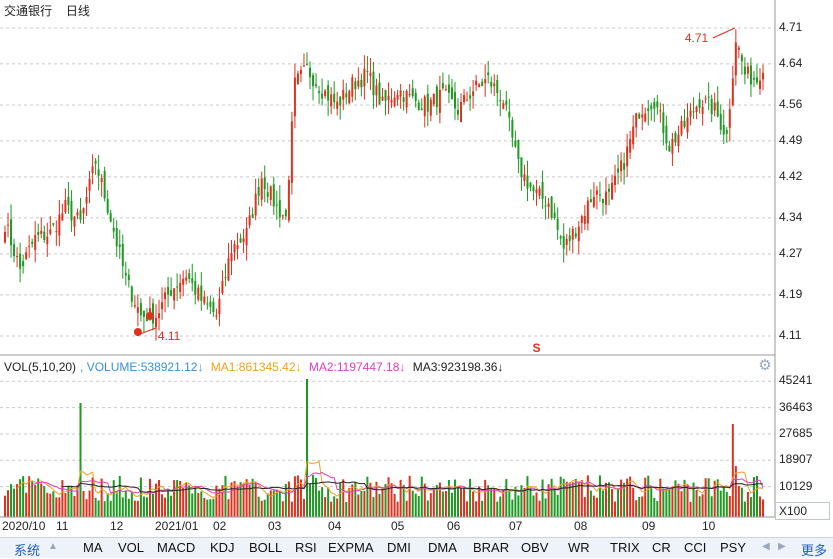 This screenshot has height=559, width=833. Describe the element at coordinates (306, 547) in the screenshot. I see `tab-rsi: RSI` at that location.